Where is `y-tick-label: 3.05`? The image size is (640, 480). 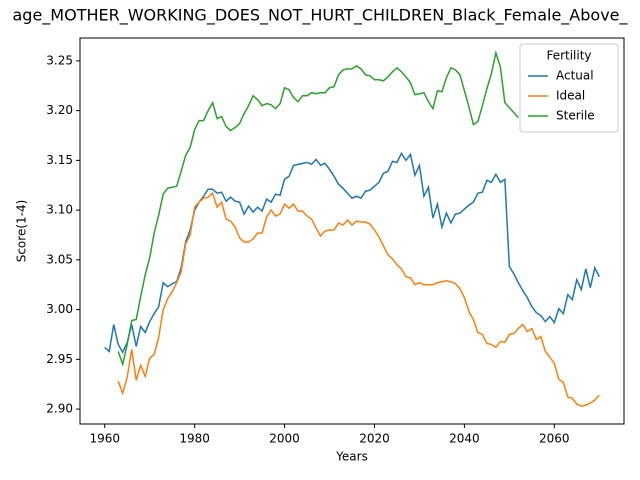
y-tick-label: 3.05 is located at coordinates (59, 259).